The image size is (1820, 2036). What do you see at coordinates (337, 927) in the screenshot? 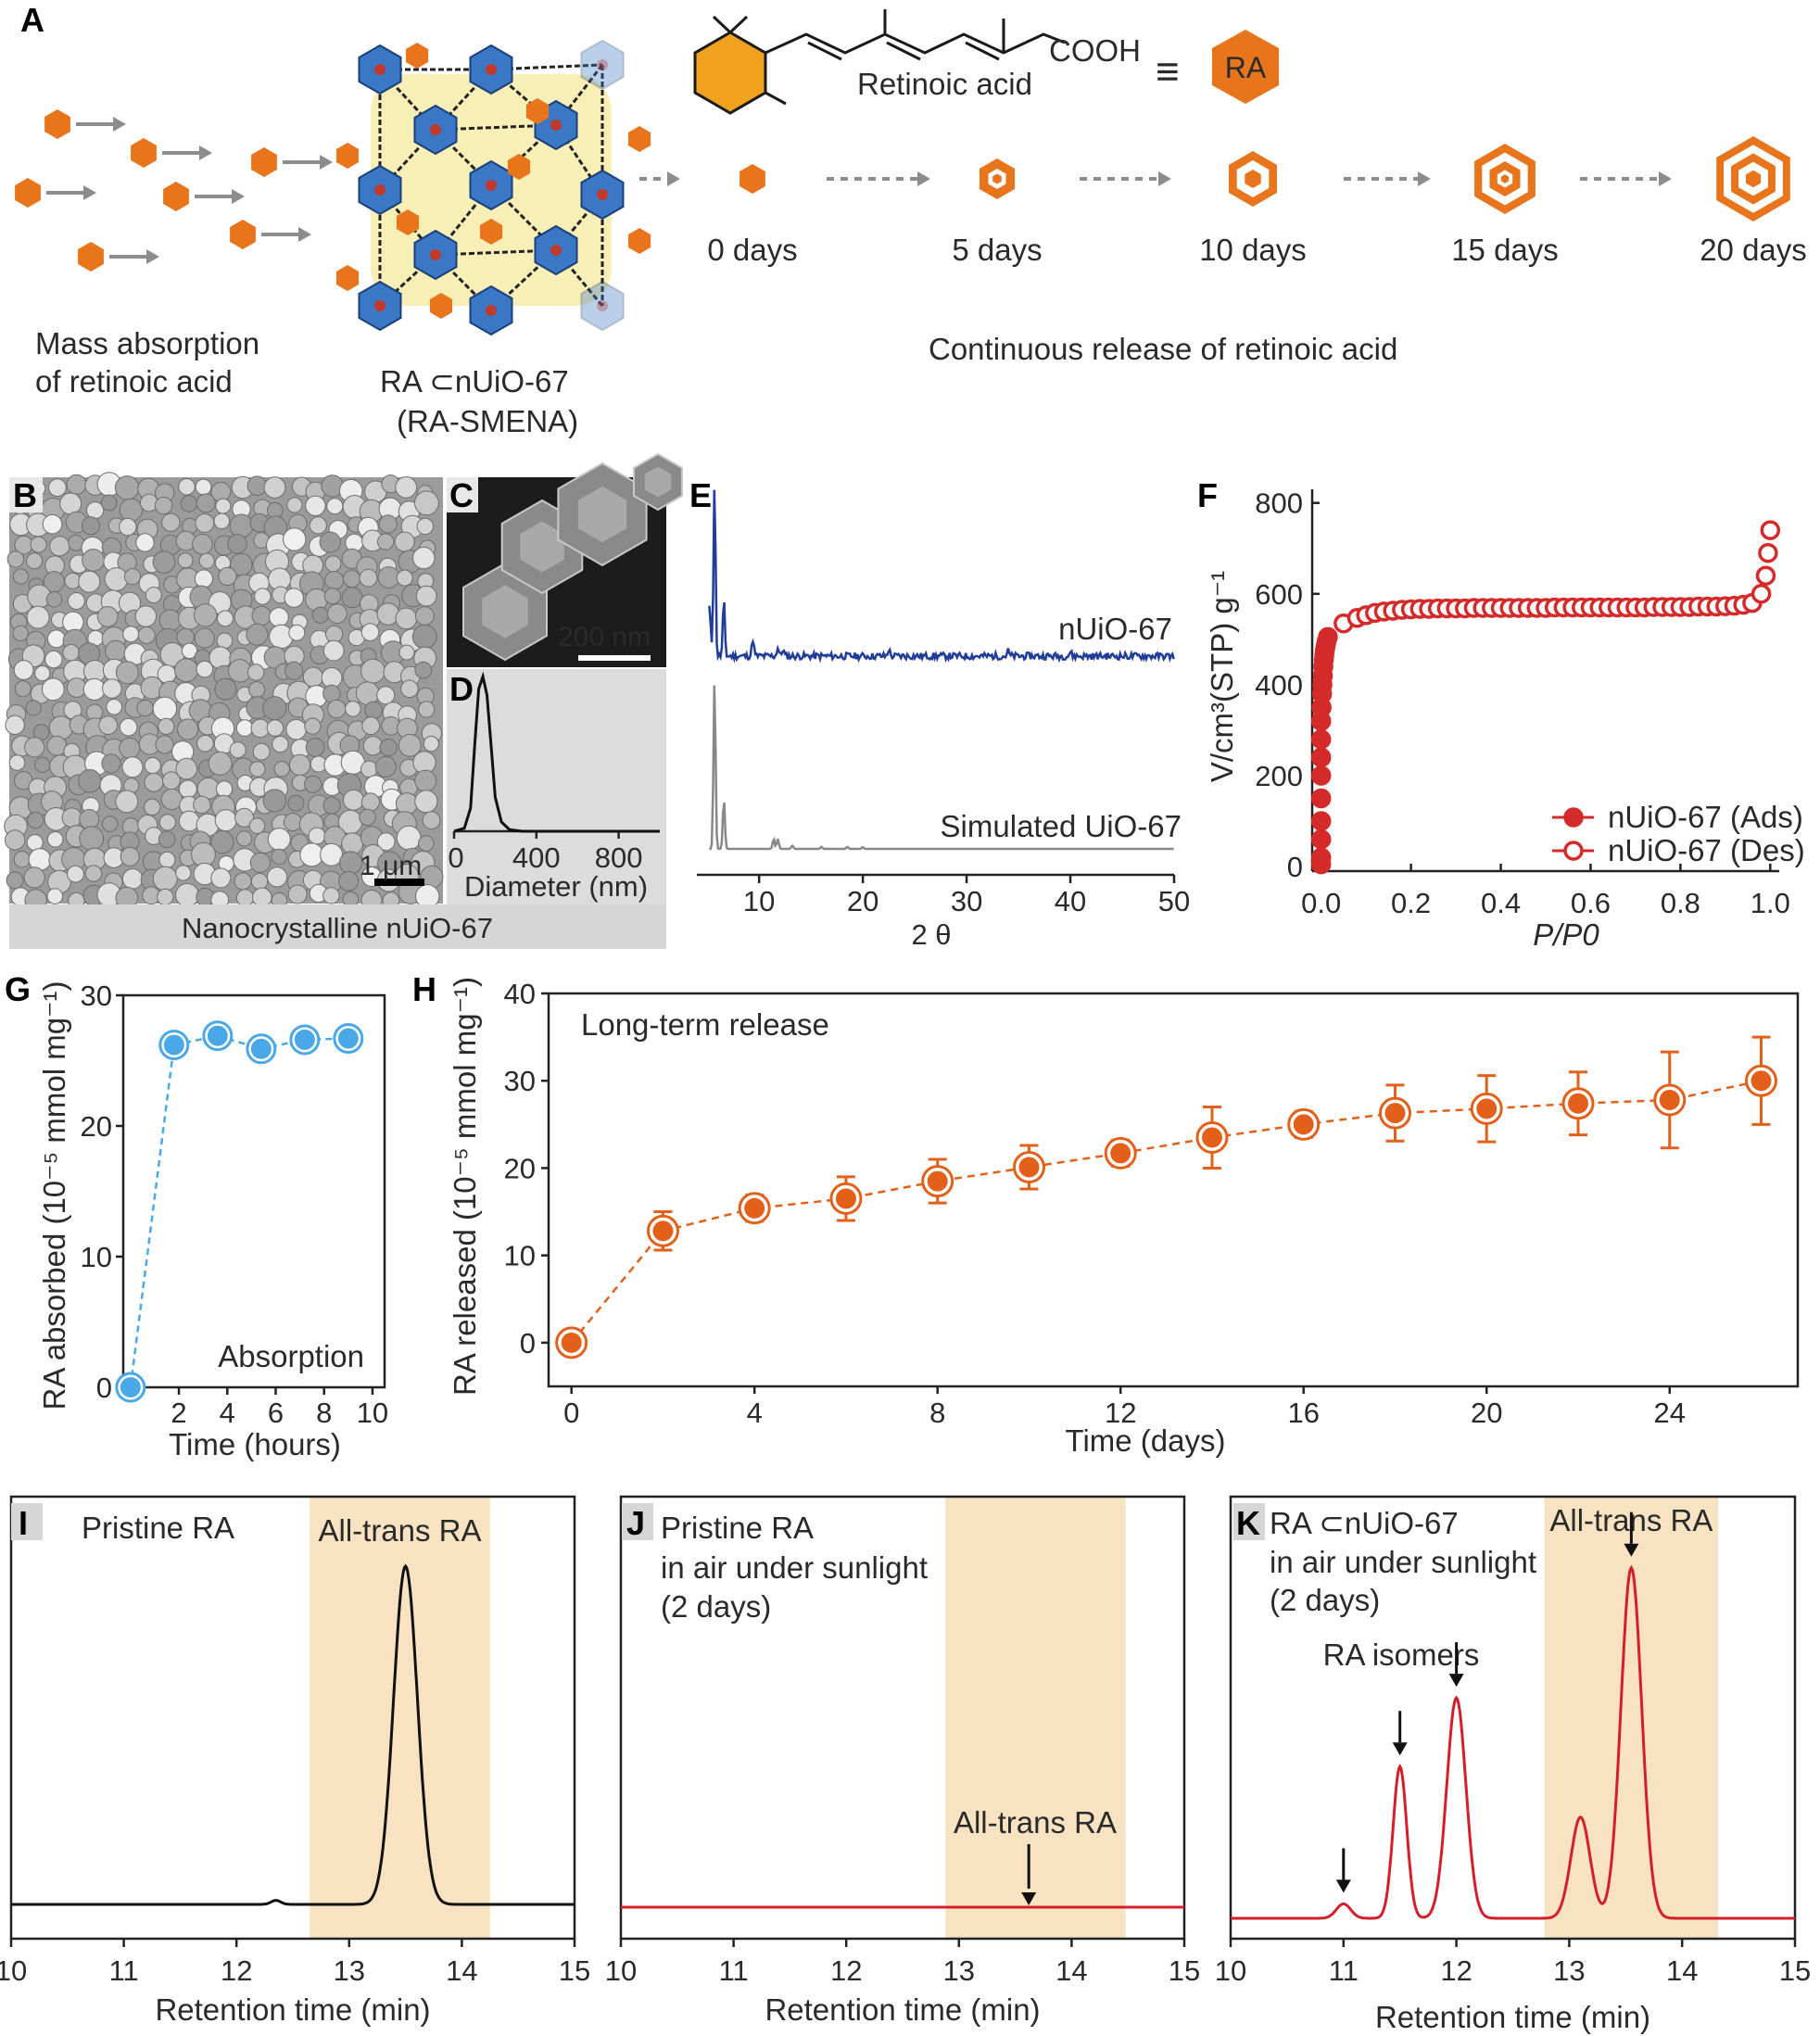
I see `caption-box` at bounding box center [337, 927].